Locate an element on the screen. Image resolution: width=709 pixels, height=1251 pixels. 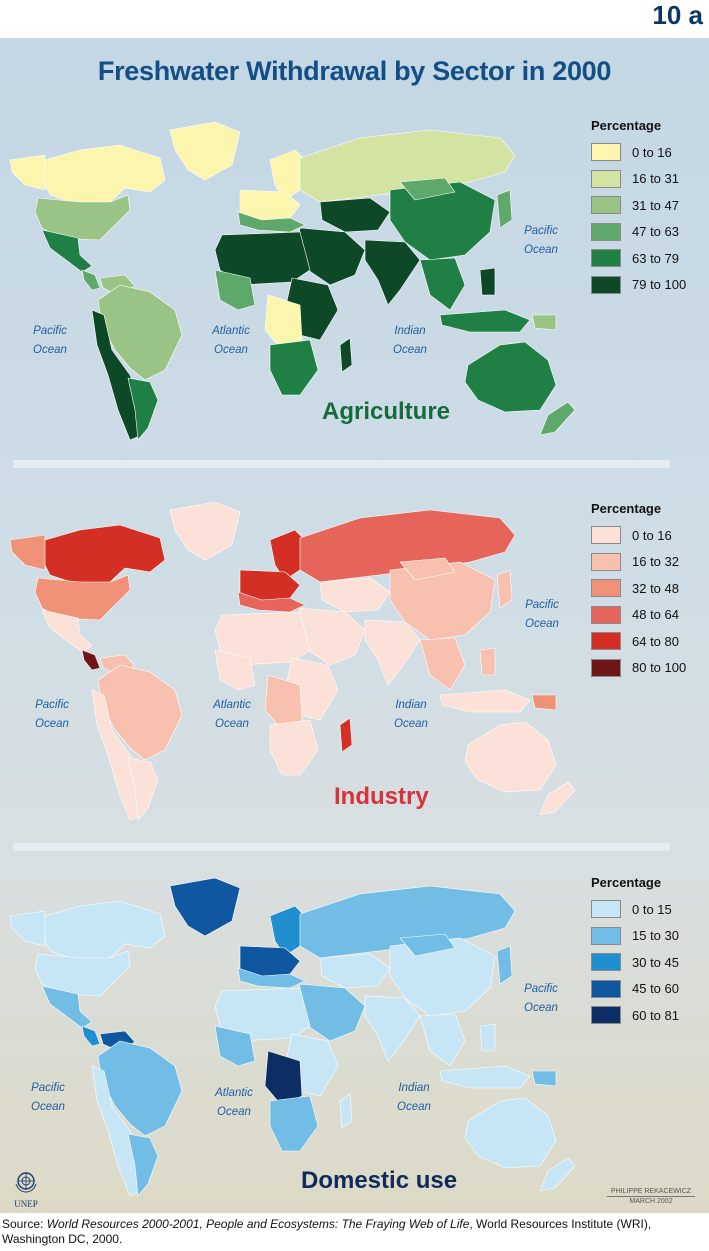
agriculture-label: Agriculture is located at coordinates (386, 411).